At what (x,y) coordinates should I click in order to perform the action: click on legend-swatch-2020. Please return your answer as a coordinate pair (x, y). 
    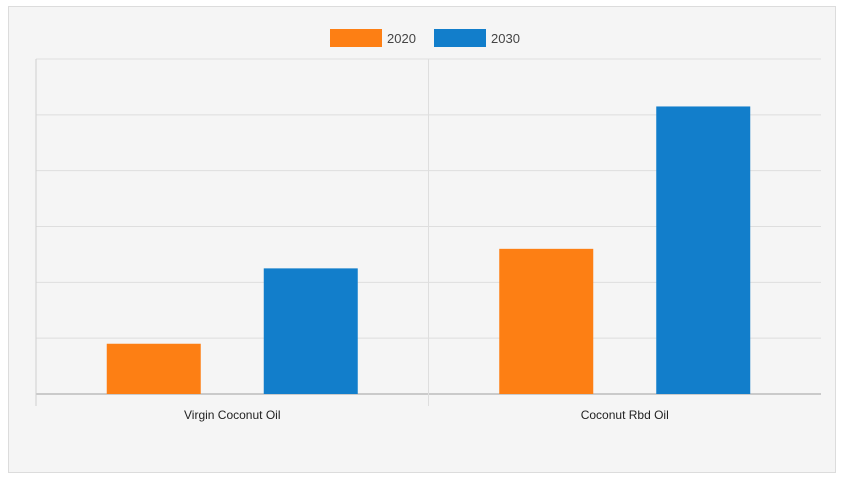
    Looking at the image, I should click on (356, 38).